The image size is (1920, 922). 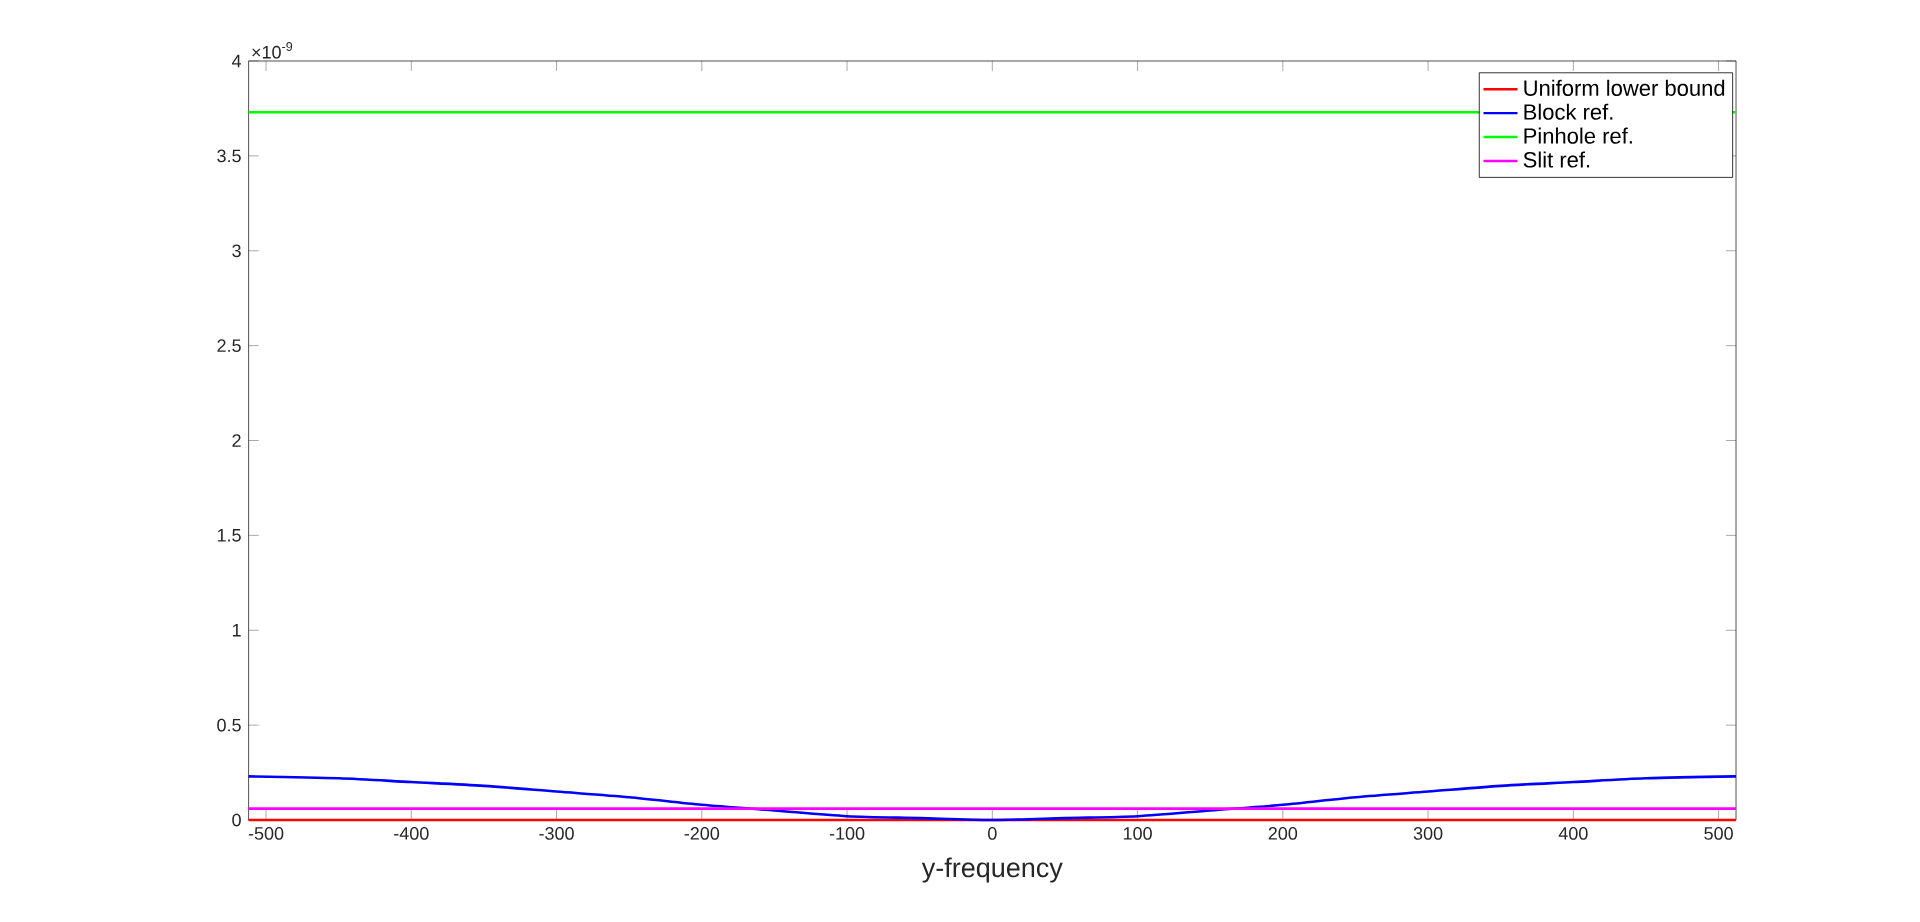 I want to click on y-tick-label: 3, so click(x=236, y=251).